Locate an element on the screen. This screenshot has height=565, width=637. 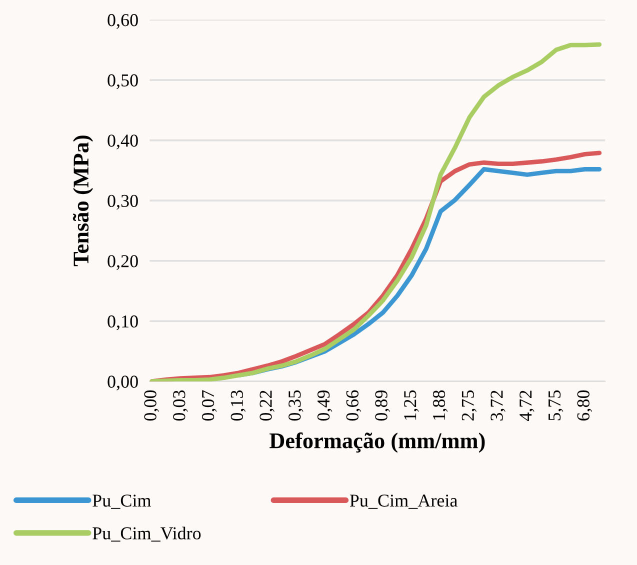
legend-label: Pu_Cim_Areia is located at coordinates (404, 501).